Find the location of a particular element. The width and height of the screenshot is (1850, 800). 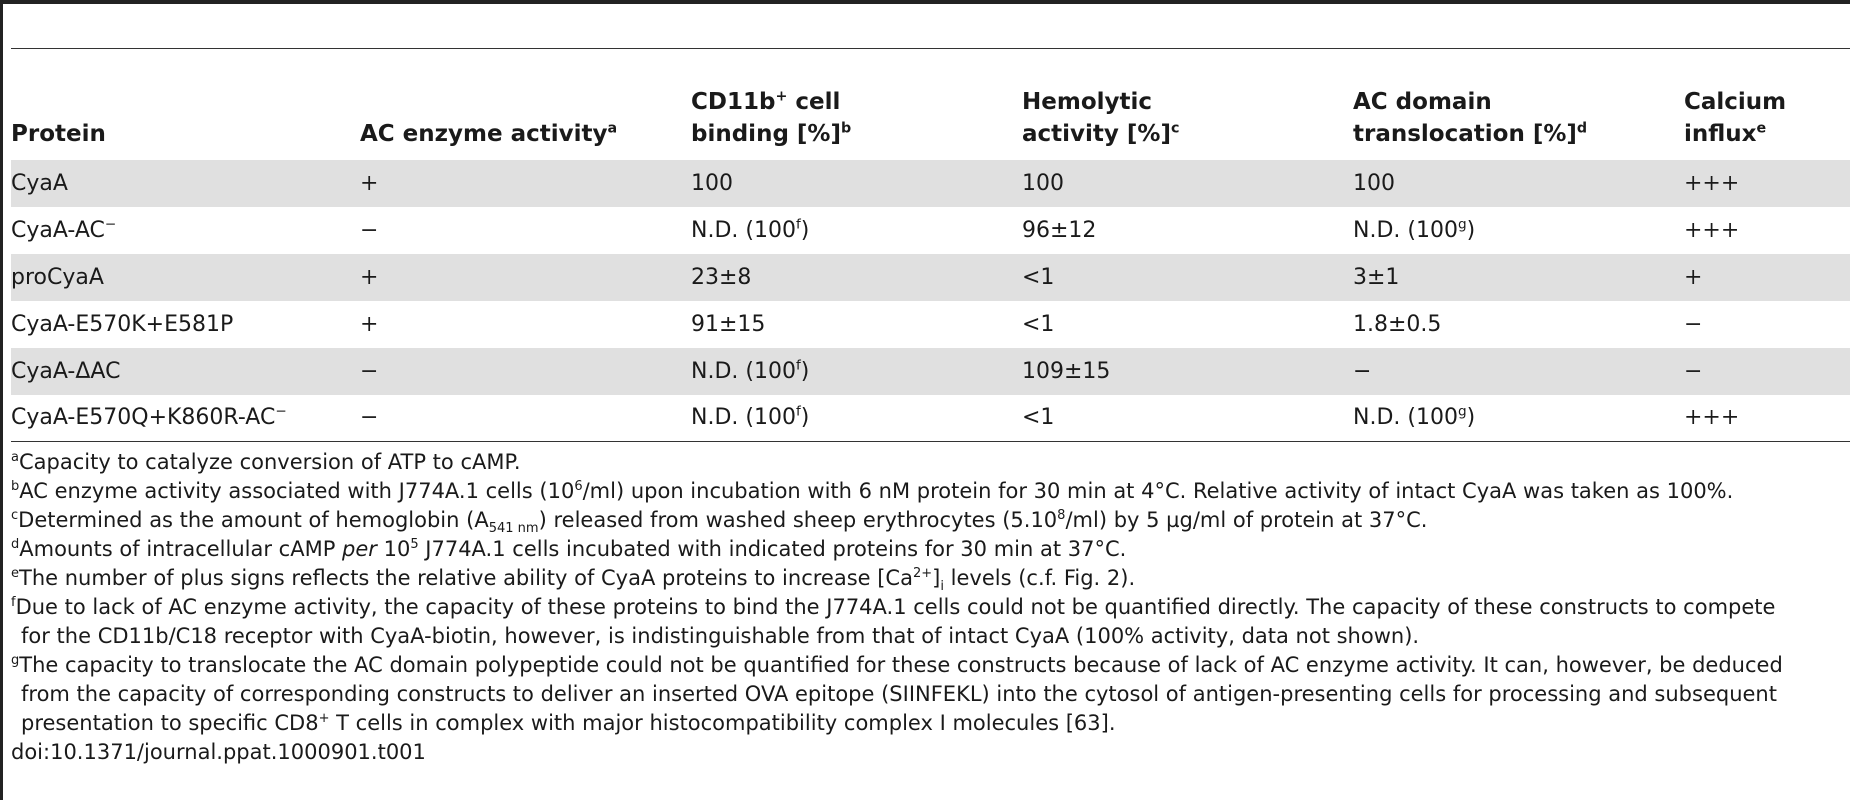

cell-hemolytic-activity: 100 is located at coordinates (1043, 183).